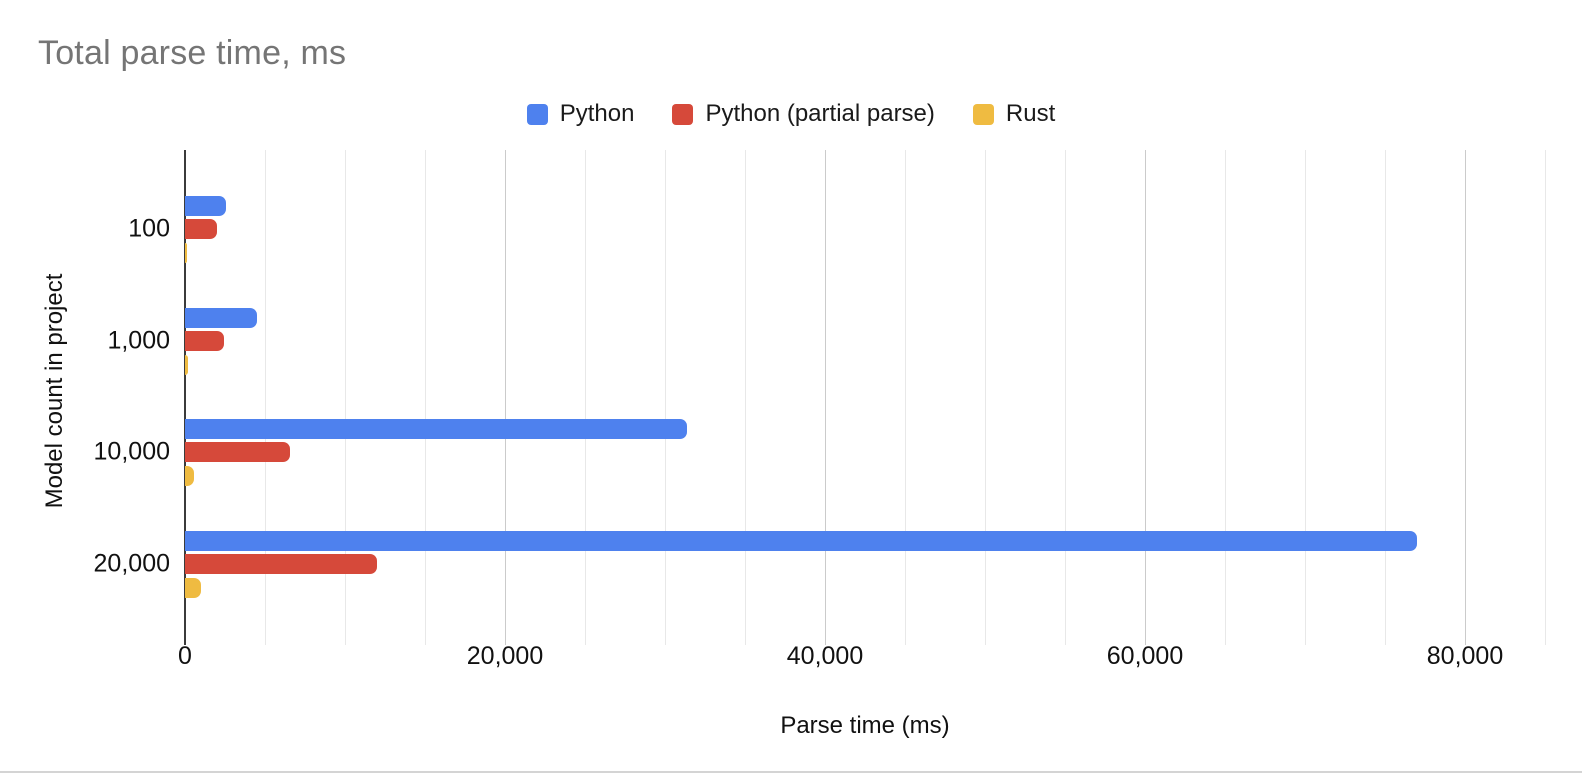 The image size is (1582, 778). What do you see at coordinates (1465, 656) in the screenshot?
I see `x-tick-label: 80,000` at bounding box center [1465, 656].